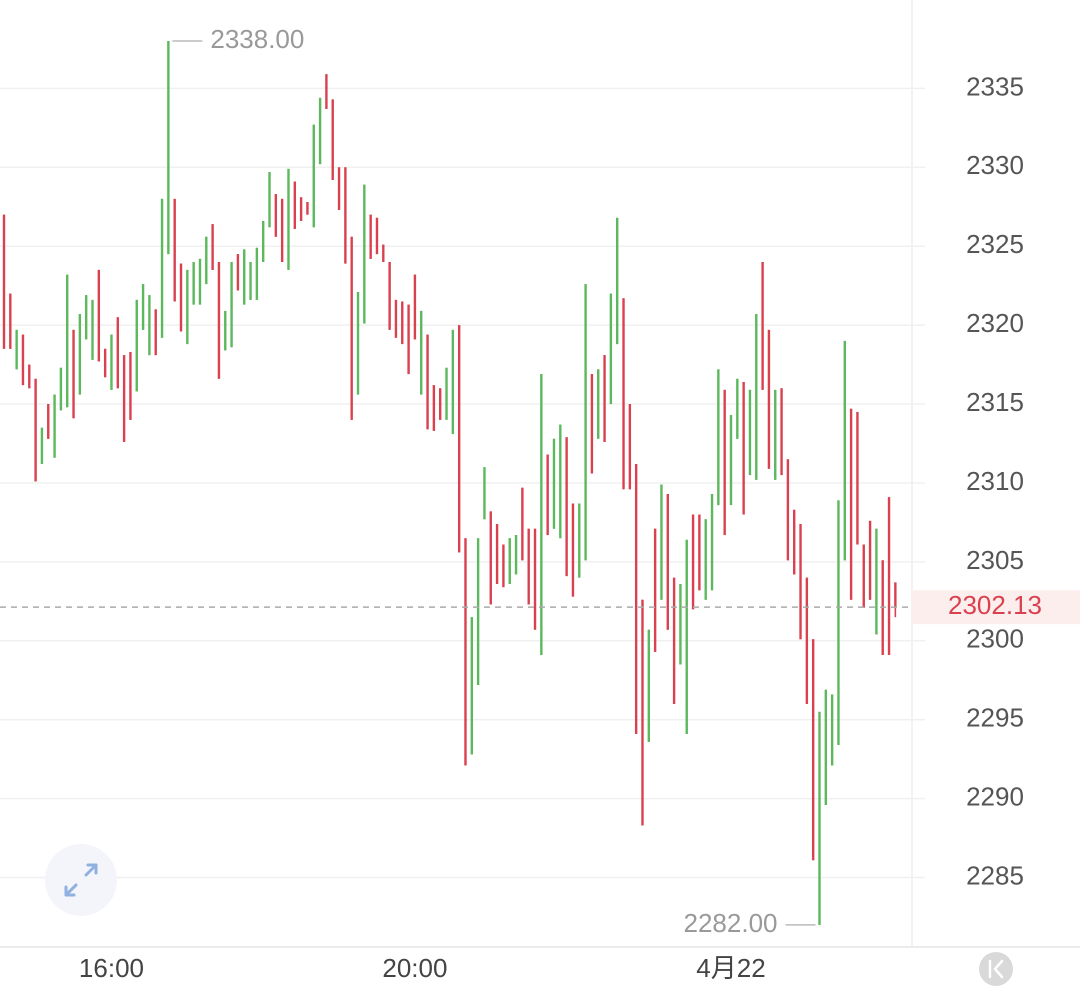 Image resolution: width=1080 pixels, height=995 pixels. Describe the element at coordinates (731, 923) in the screenshot. I see `low-label: 2282.00` at that location.